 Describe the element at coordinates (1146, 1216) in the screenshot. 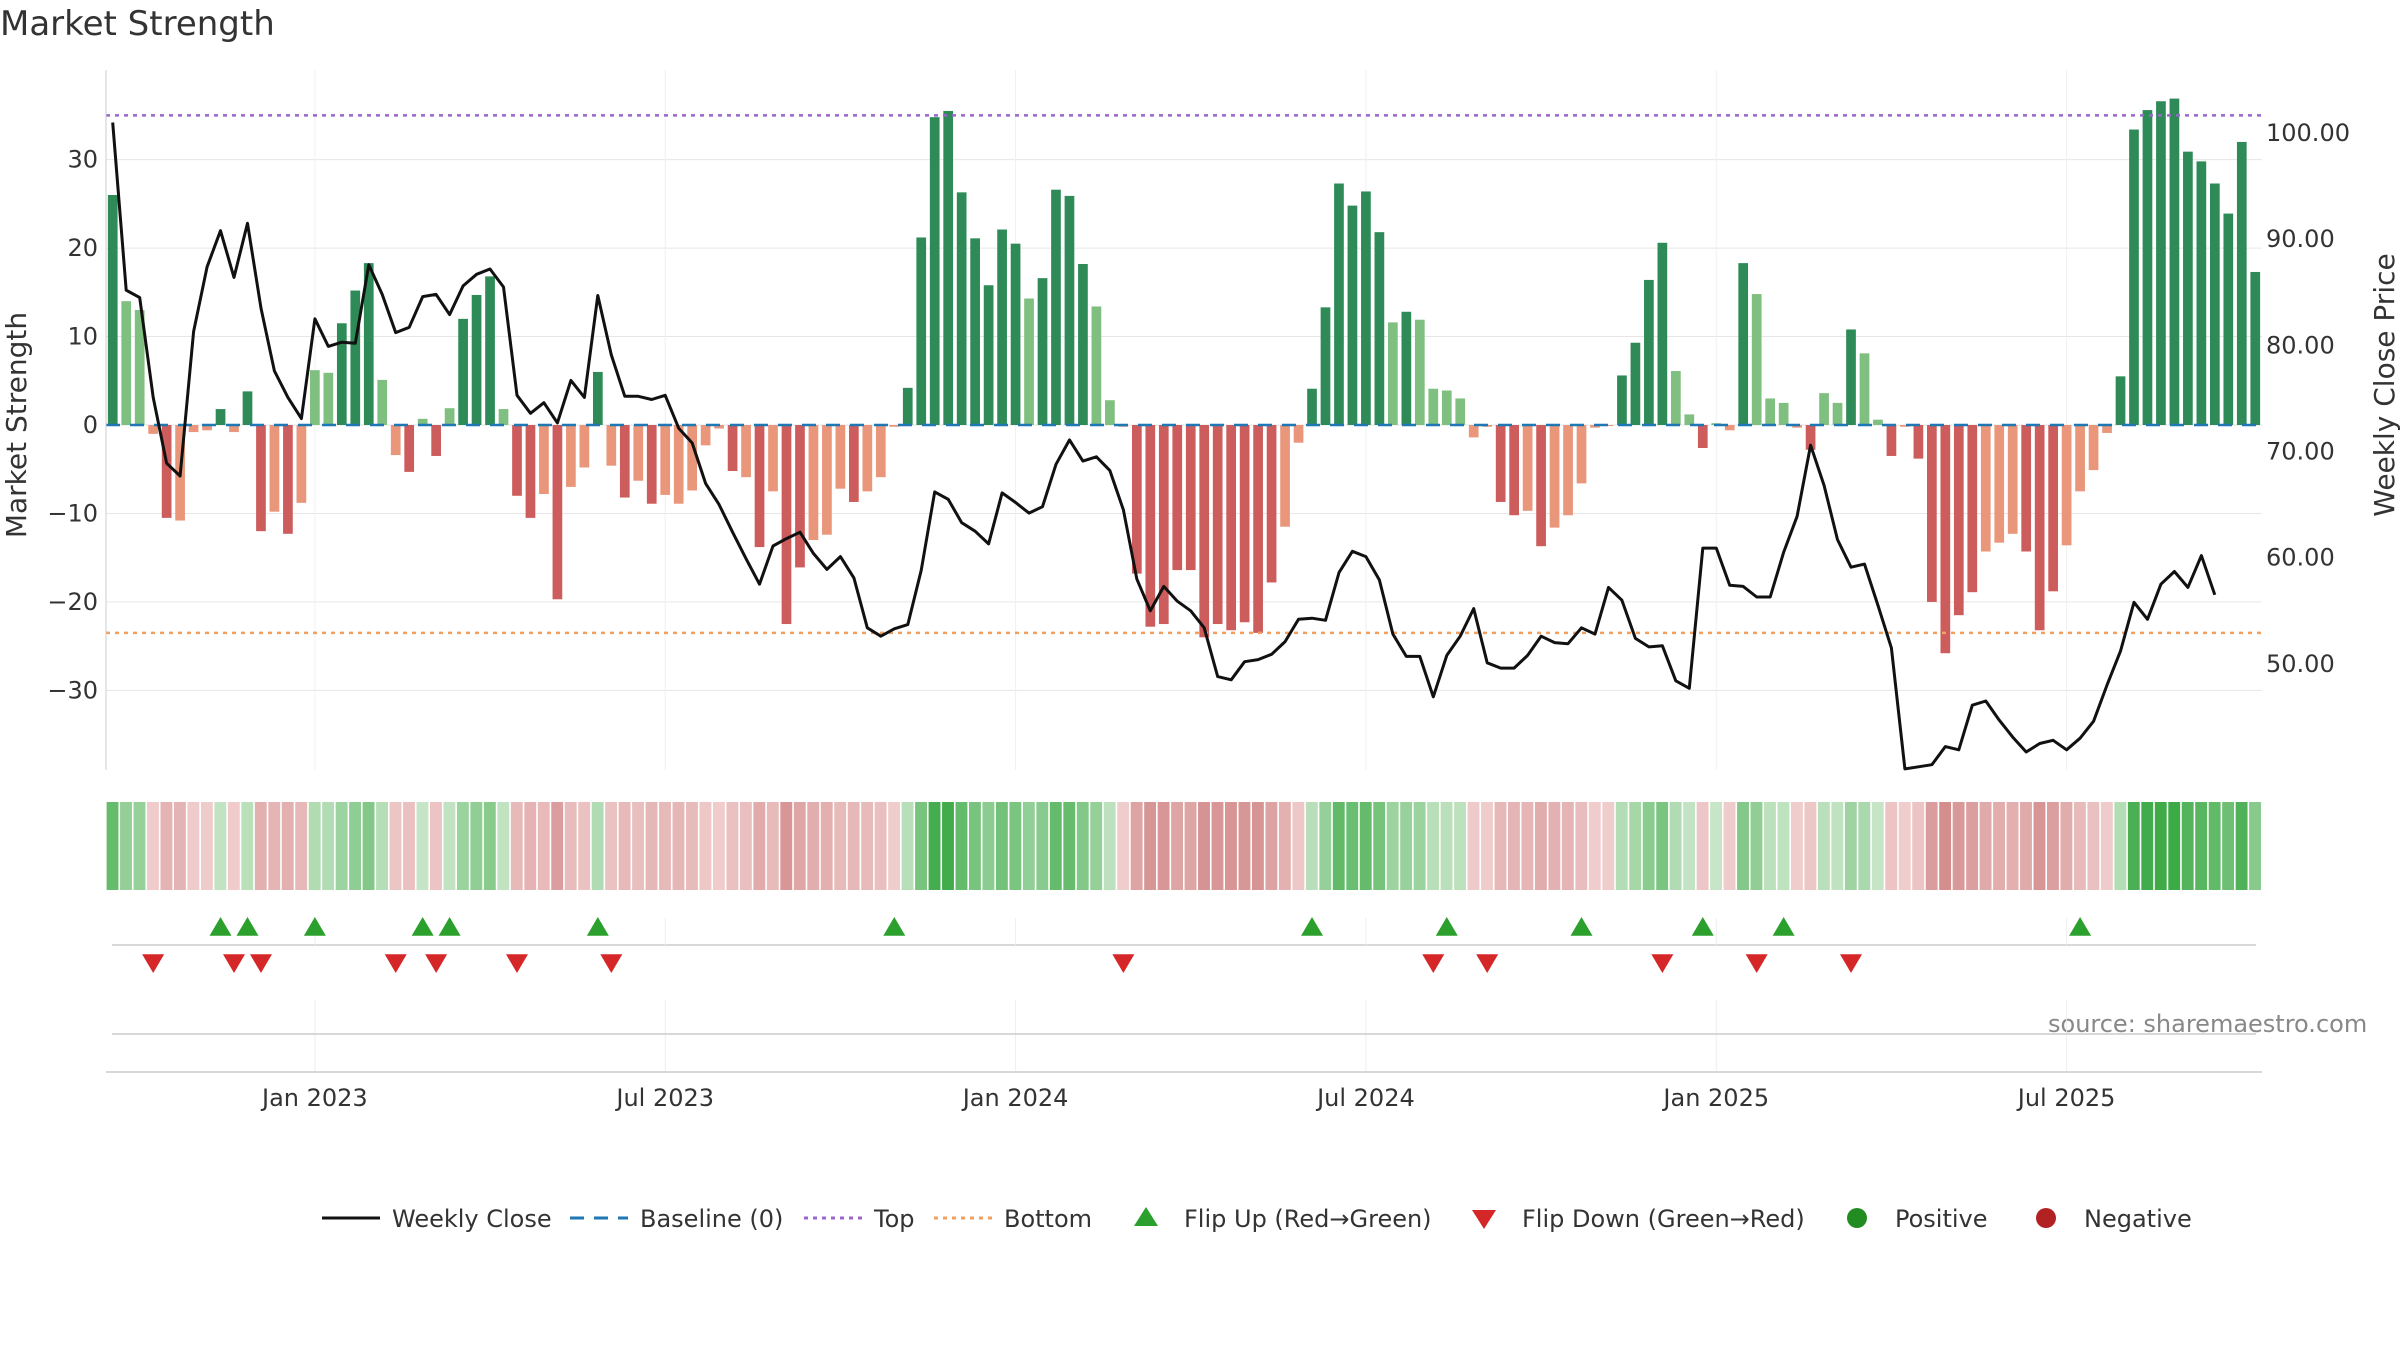

I see `legend-swatch-flip-up` at that location.